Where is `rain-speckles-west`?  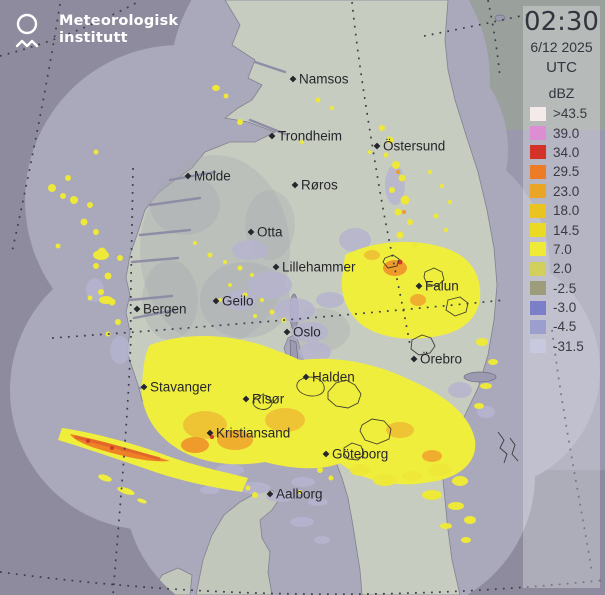 rain-speckles-west is located at coordinates (85, 243).